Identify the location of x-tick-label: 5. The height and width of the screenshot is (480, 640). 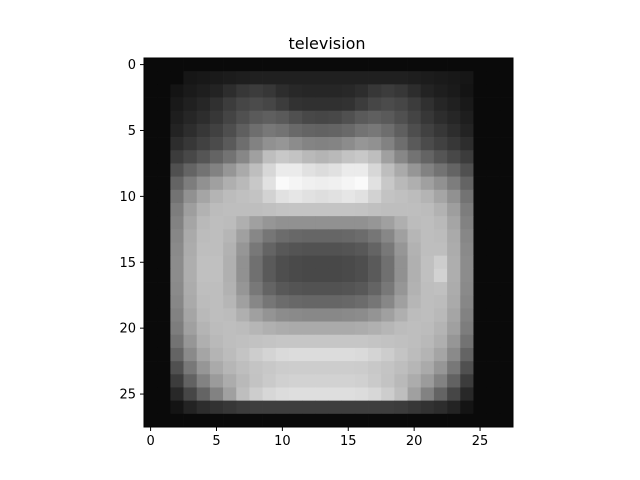
(216, 441).